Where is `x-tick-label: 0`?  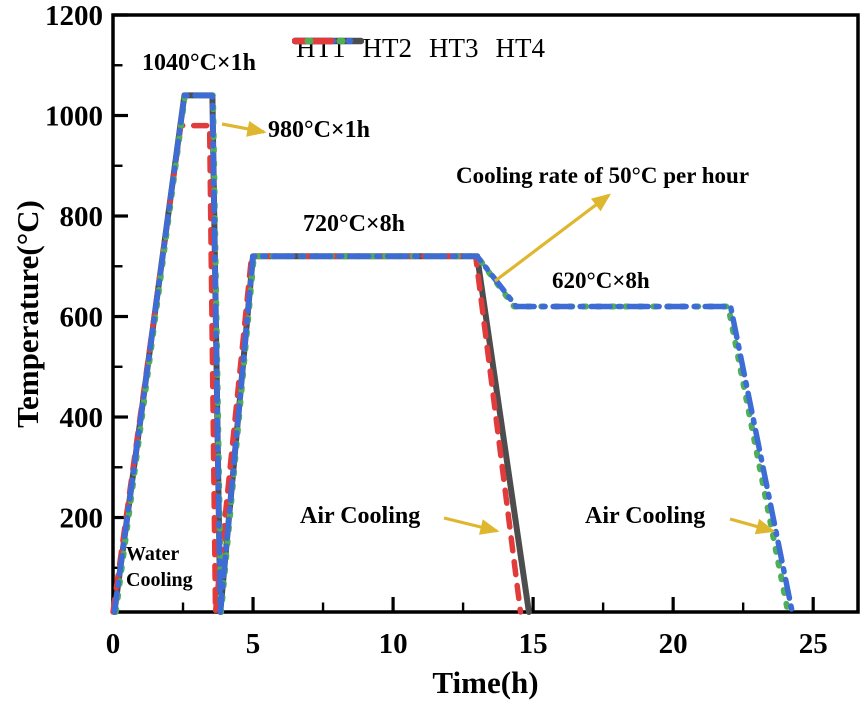
x-tick-label: 0 is located at coordinates (113, 644).